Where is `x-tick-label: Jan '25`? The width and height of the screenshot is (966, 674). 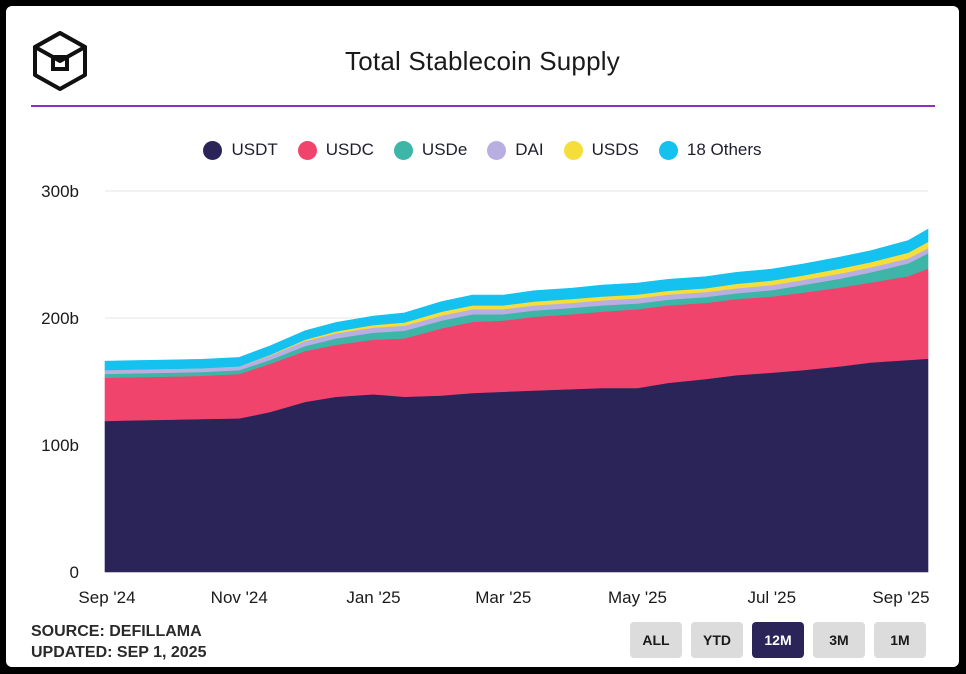 x-tick-label: Jan '25 is located at coordinates (373, 597).